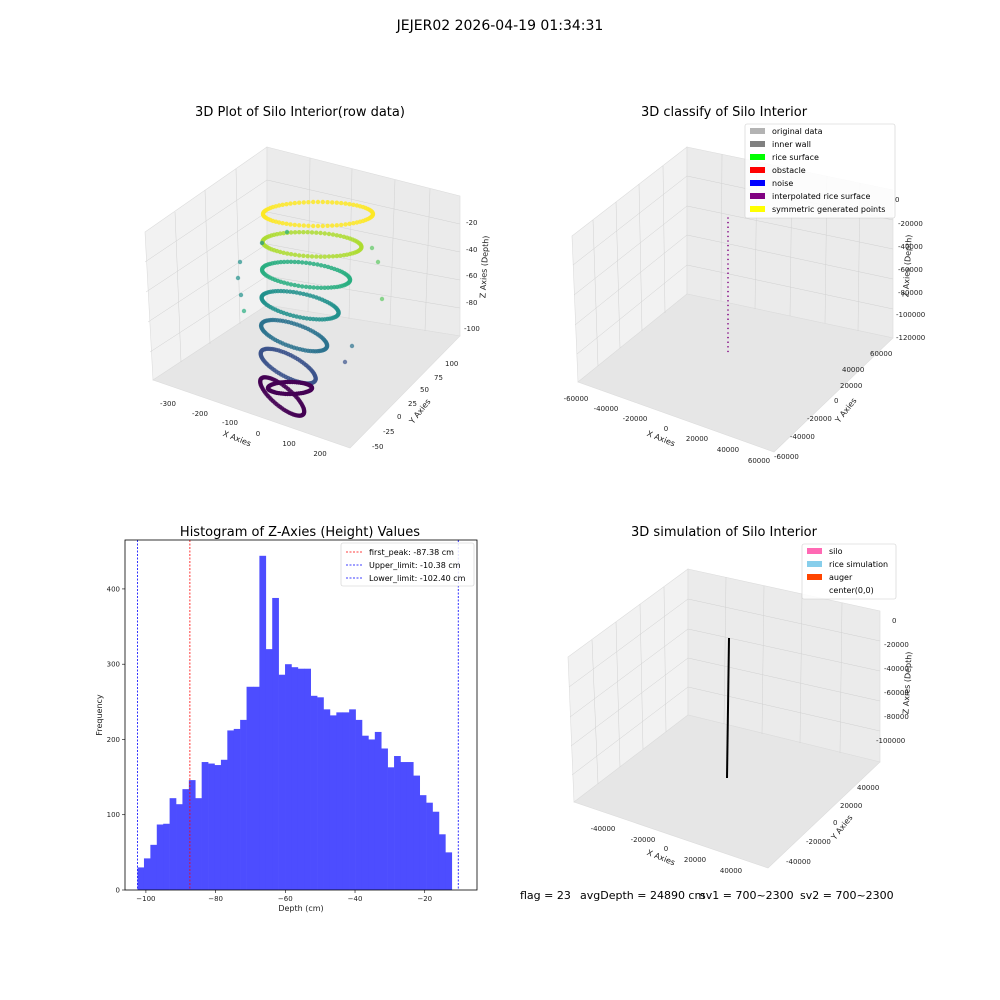 This screenshot has height=1000, width=1000. What do you see at coordinates (113, 665) in the screenshot?
I see `histogram-ytick-label: 300` at bounding box center [113, 665].